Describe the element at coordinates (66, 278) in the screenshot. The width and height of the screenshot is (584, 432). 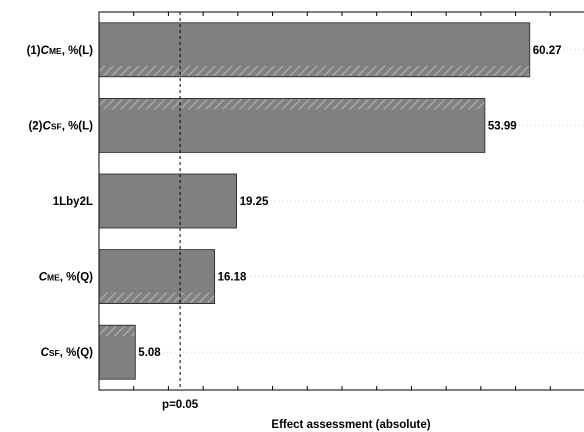
I see `category-label-cme-q: CME, %(Q)` at that location.